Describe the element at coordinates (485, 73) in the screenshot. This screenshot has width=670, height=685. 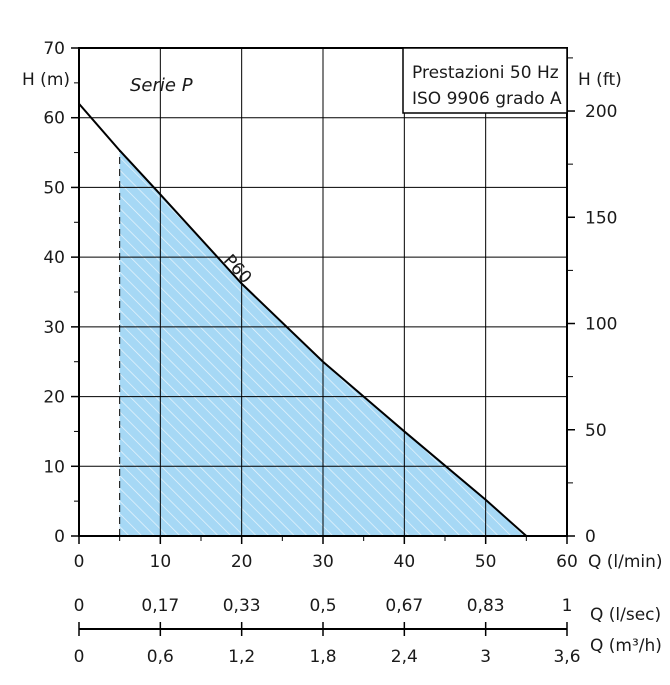
I see `note-line-1: Prestazioni 50 Hz` at that location.